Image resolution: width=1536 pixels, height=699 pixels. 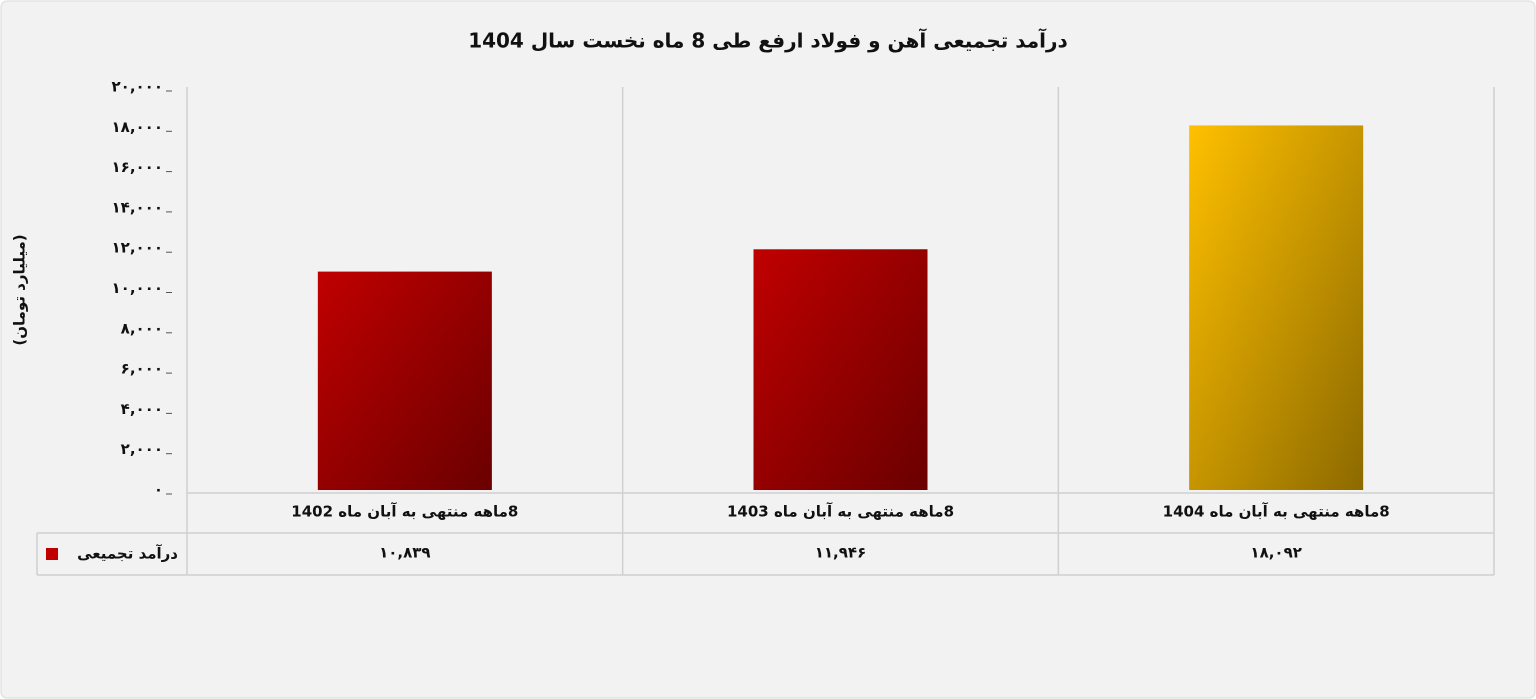 What do you see at coordinates (137, 127) in the screenshot?
I see `y-tick-label: ۱۸,۰۰۰` at bounding box center [137, 127].